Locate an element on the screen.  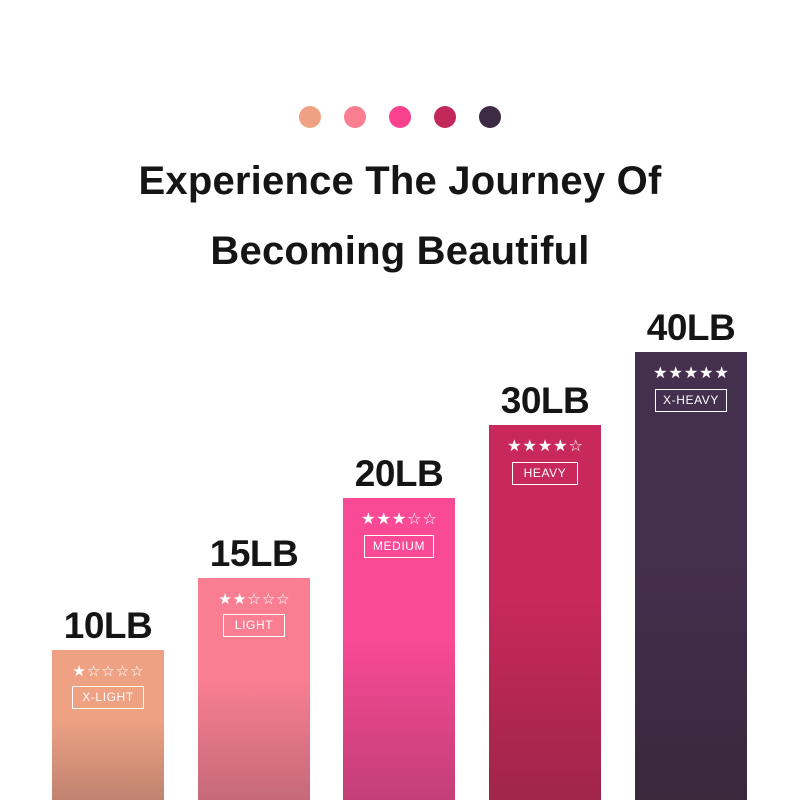
bar-body: ★ ★ ★ ☆ ☆ MEDIUM is located at coordinates (399, 649).